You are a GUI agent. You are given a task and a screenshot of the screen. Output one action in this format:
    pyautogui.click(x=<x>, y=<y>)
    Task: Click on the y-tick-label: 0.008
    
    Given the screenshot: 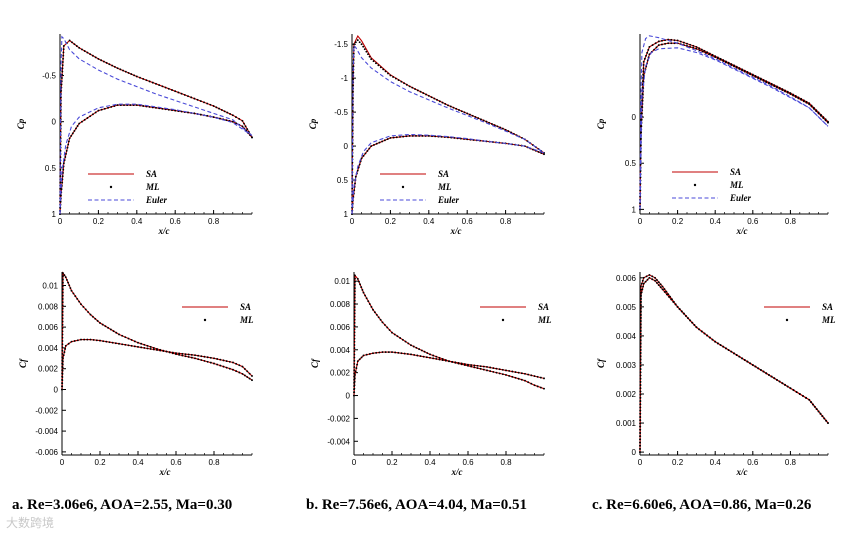 What is the action you would take?
    pyautogui.click(x=340, y=304)
    